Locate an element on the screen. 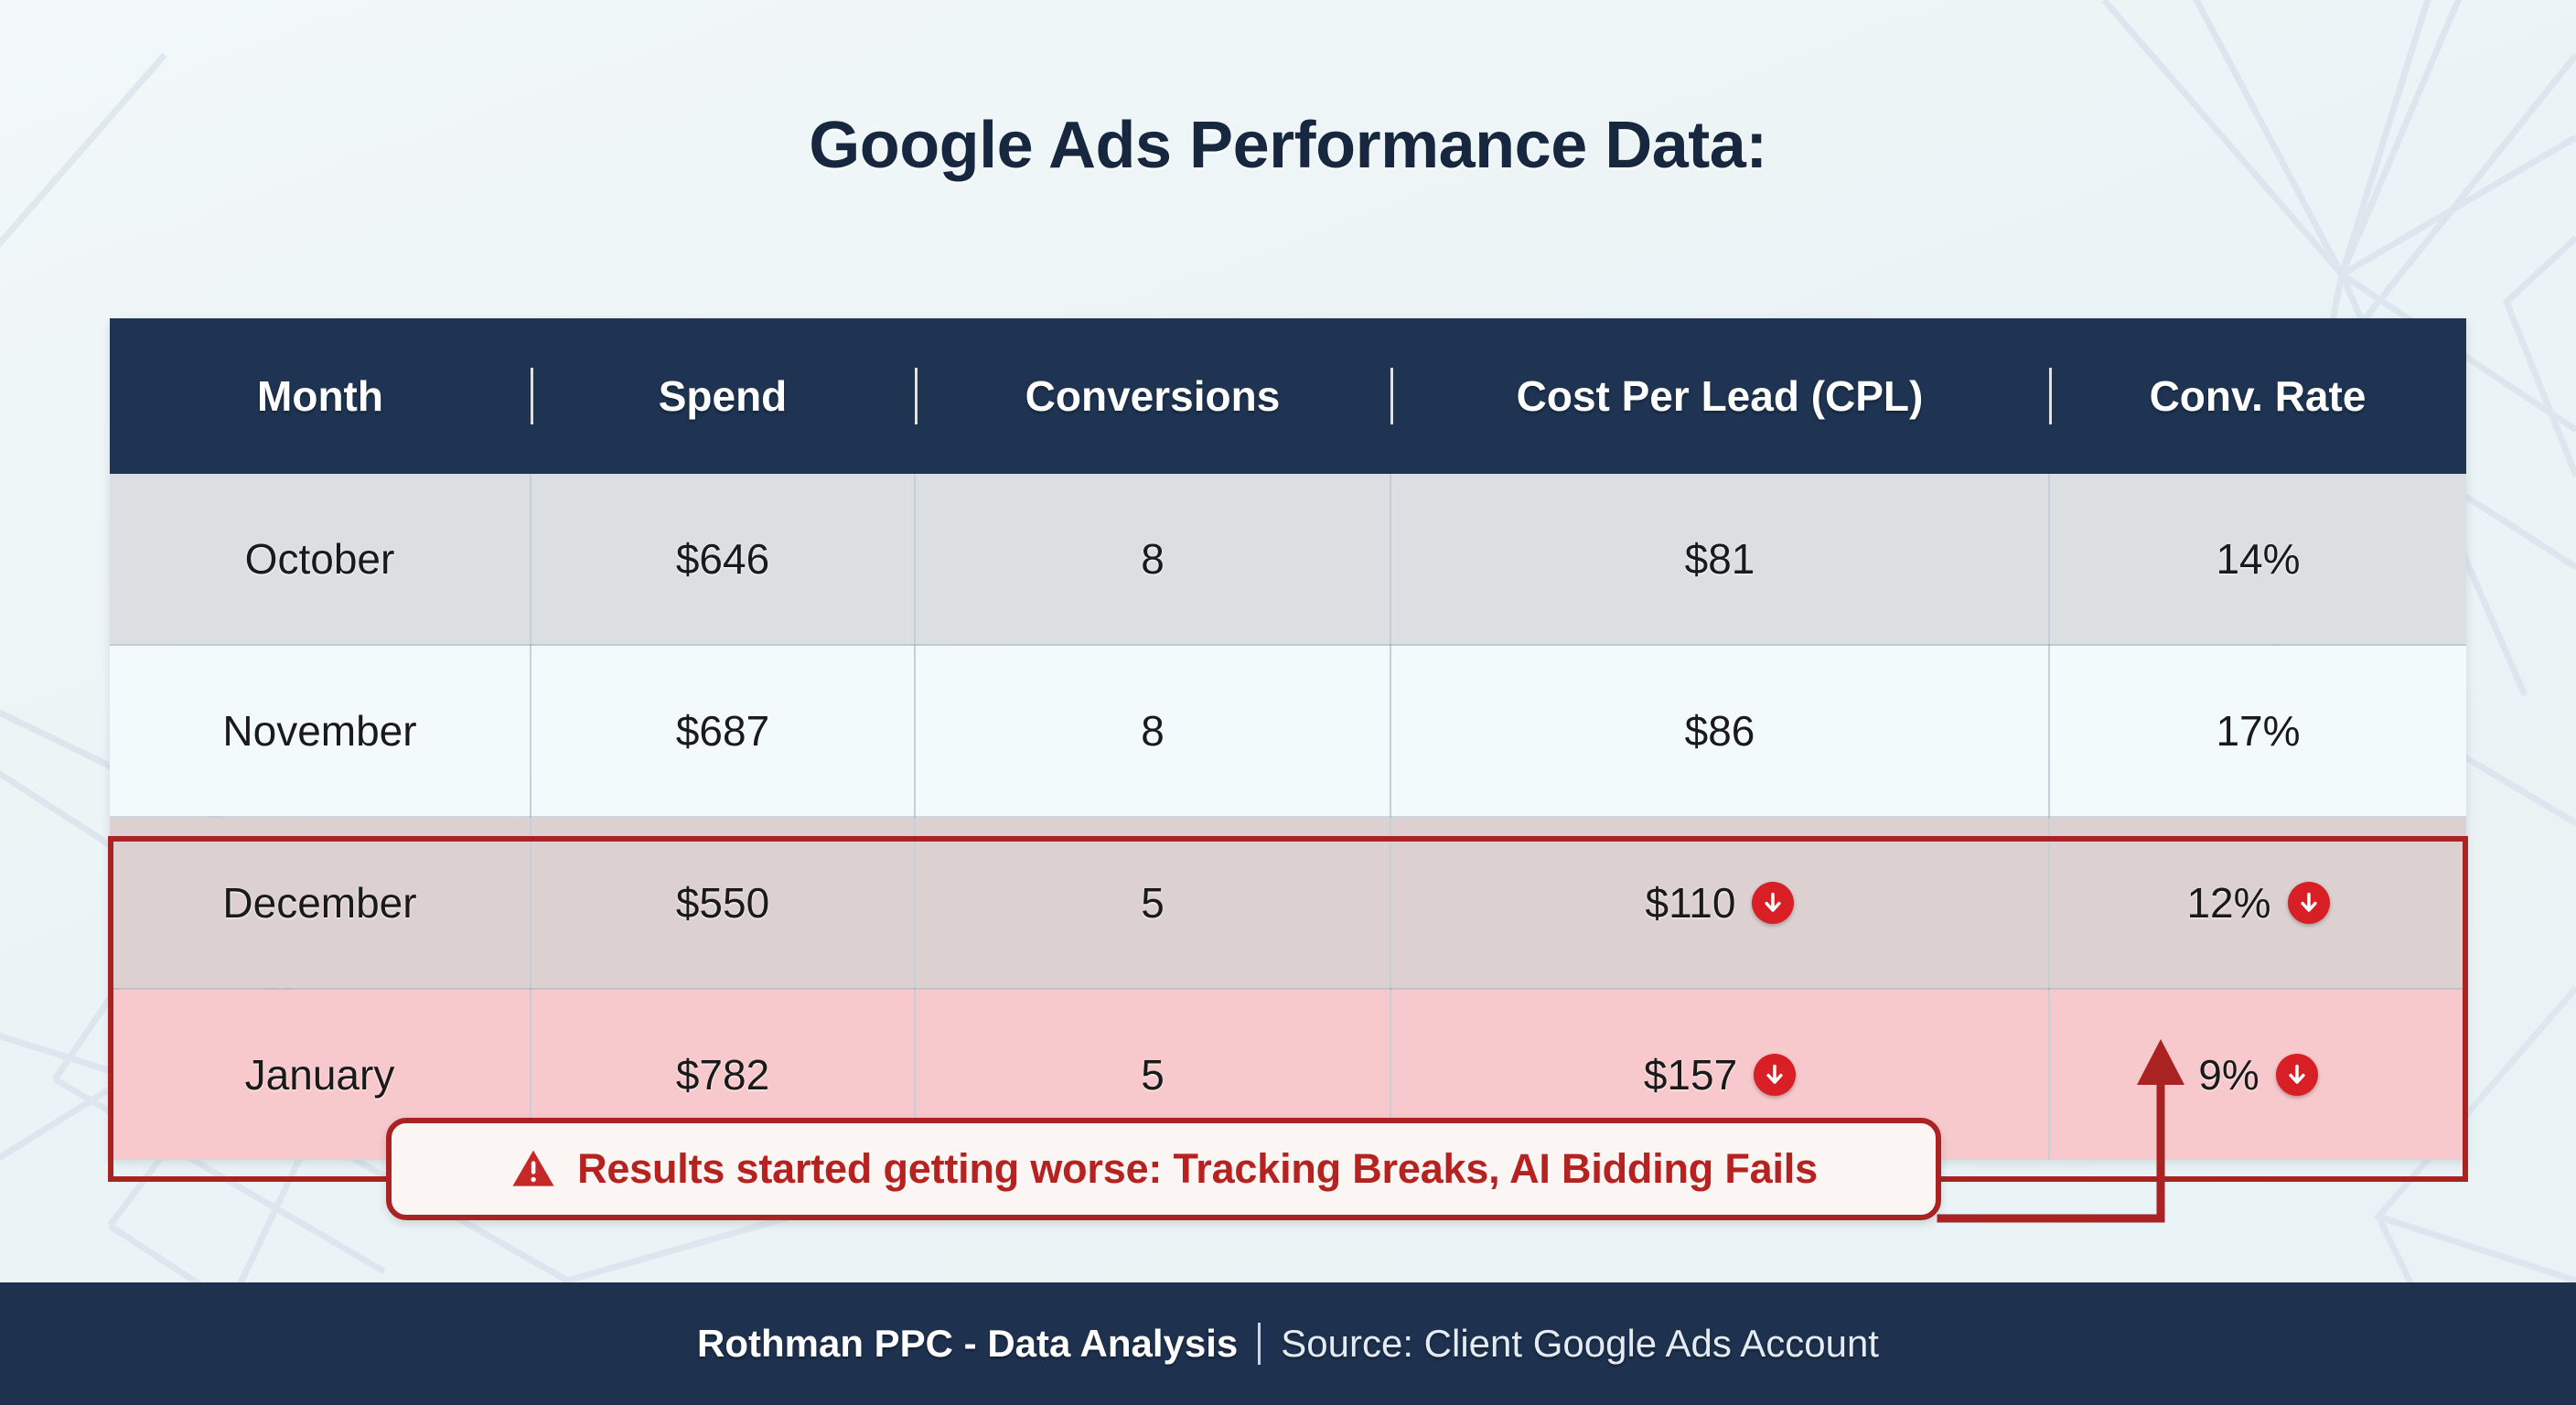  cell-cpl-value: $157 is located at coordinates (1690, 1075).